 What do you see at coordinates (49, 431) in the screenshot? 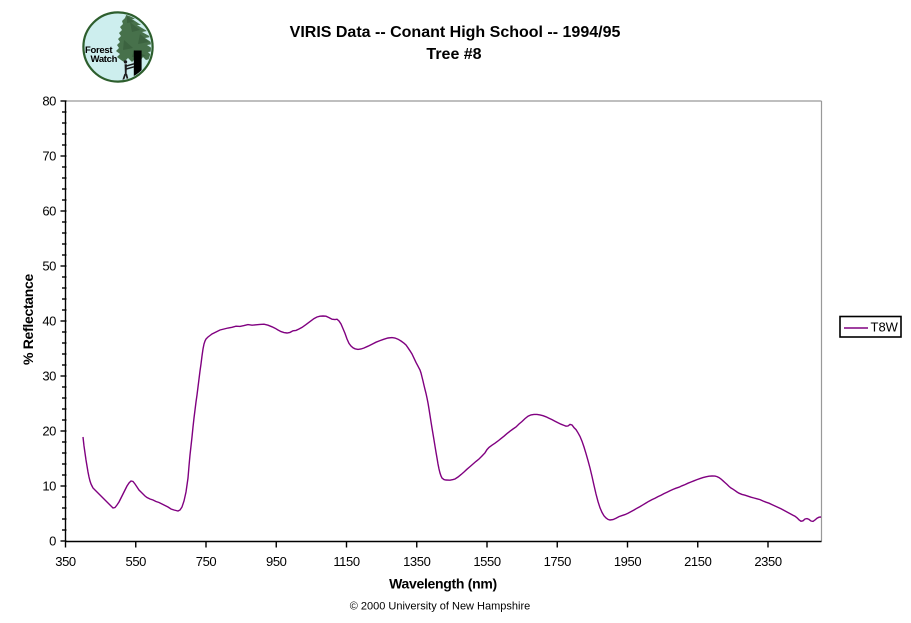
I see `svg-text: 20` at bounding box center [49, 431].